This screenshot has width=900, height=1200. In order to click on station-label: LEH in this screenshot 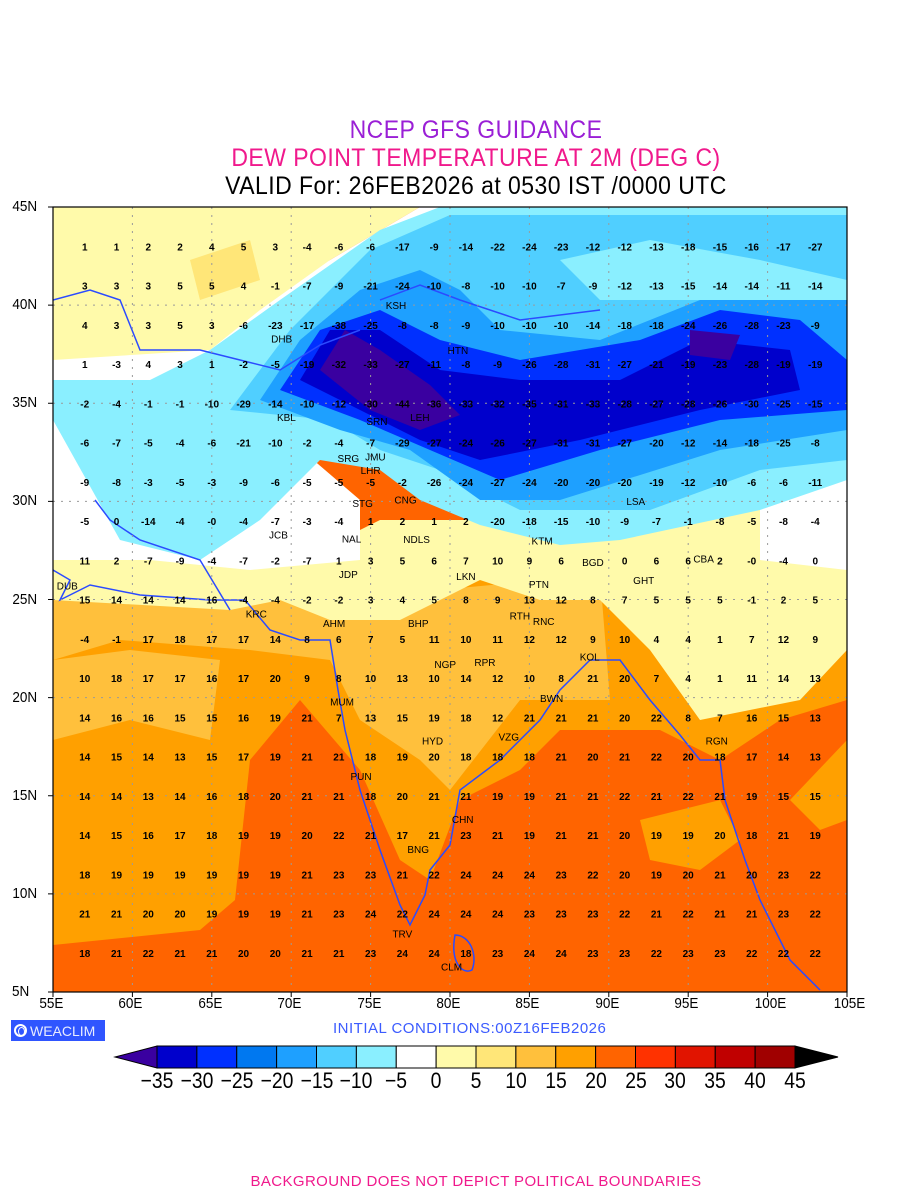, I will do `click(419, 418)`.